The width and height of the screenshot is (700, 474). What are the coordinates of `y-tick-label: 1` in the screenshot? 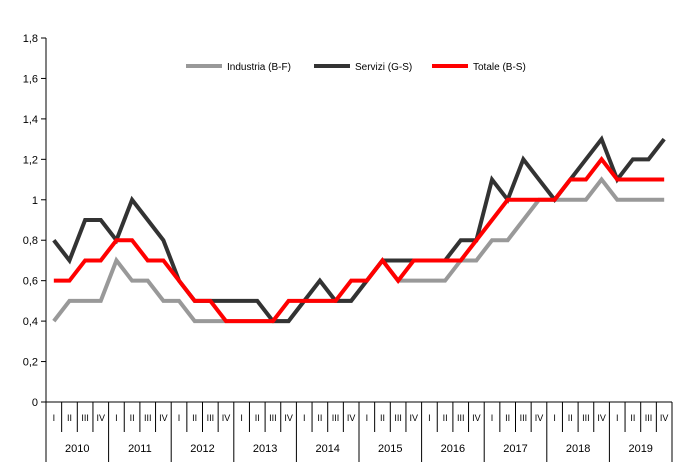 It's located at (35, 201).